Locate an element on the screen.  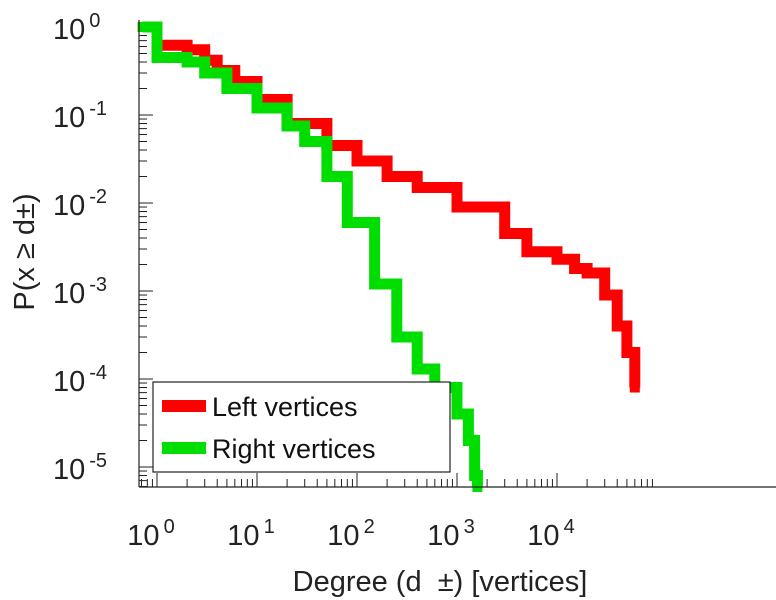
x-tick-label: 10 2 is located at coordinates (350, 534).